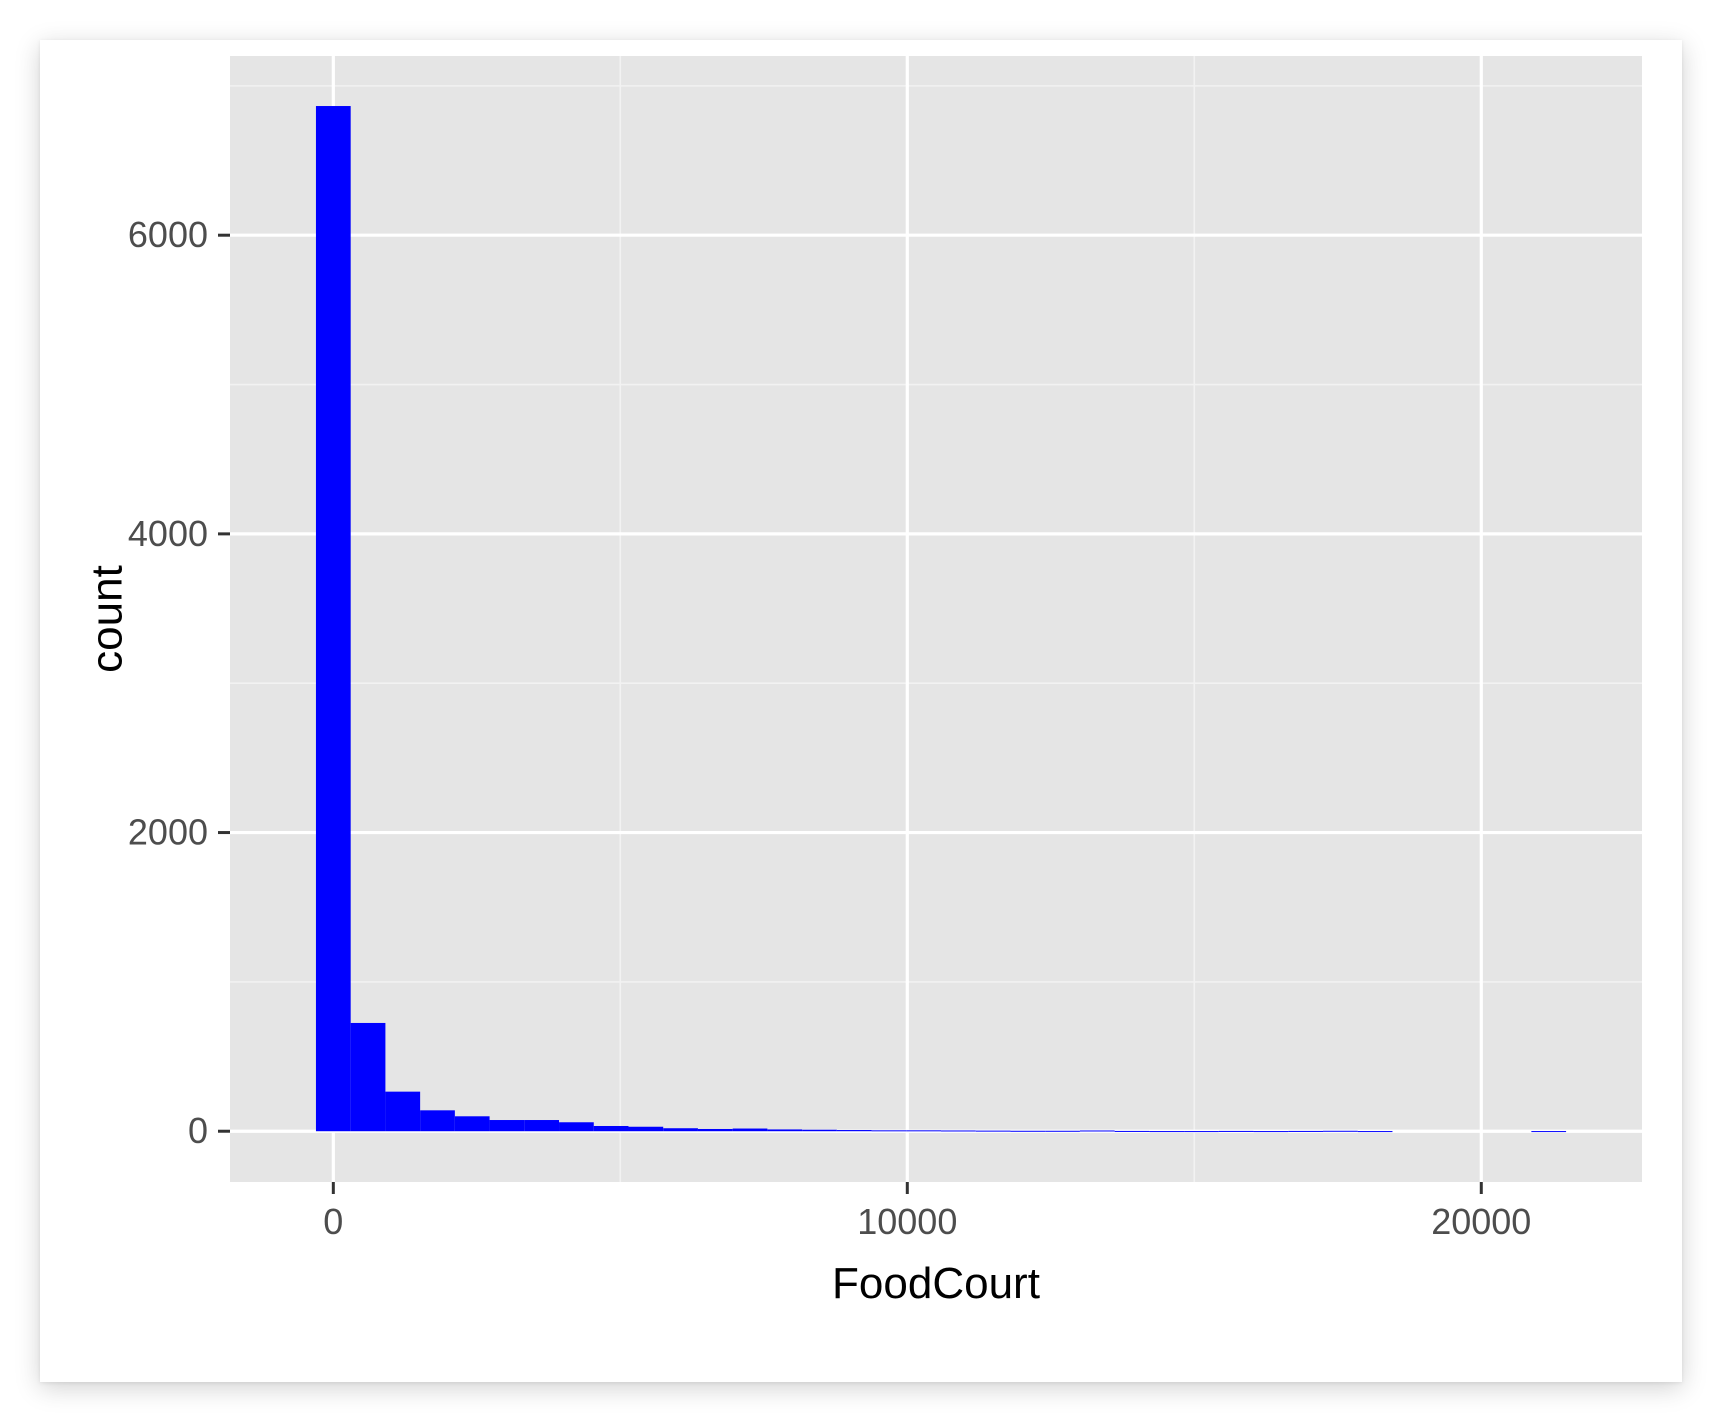 The image size is (1722, 1422). I want to click on x-axis-title: FoodCourt, so click(936, 1283).